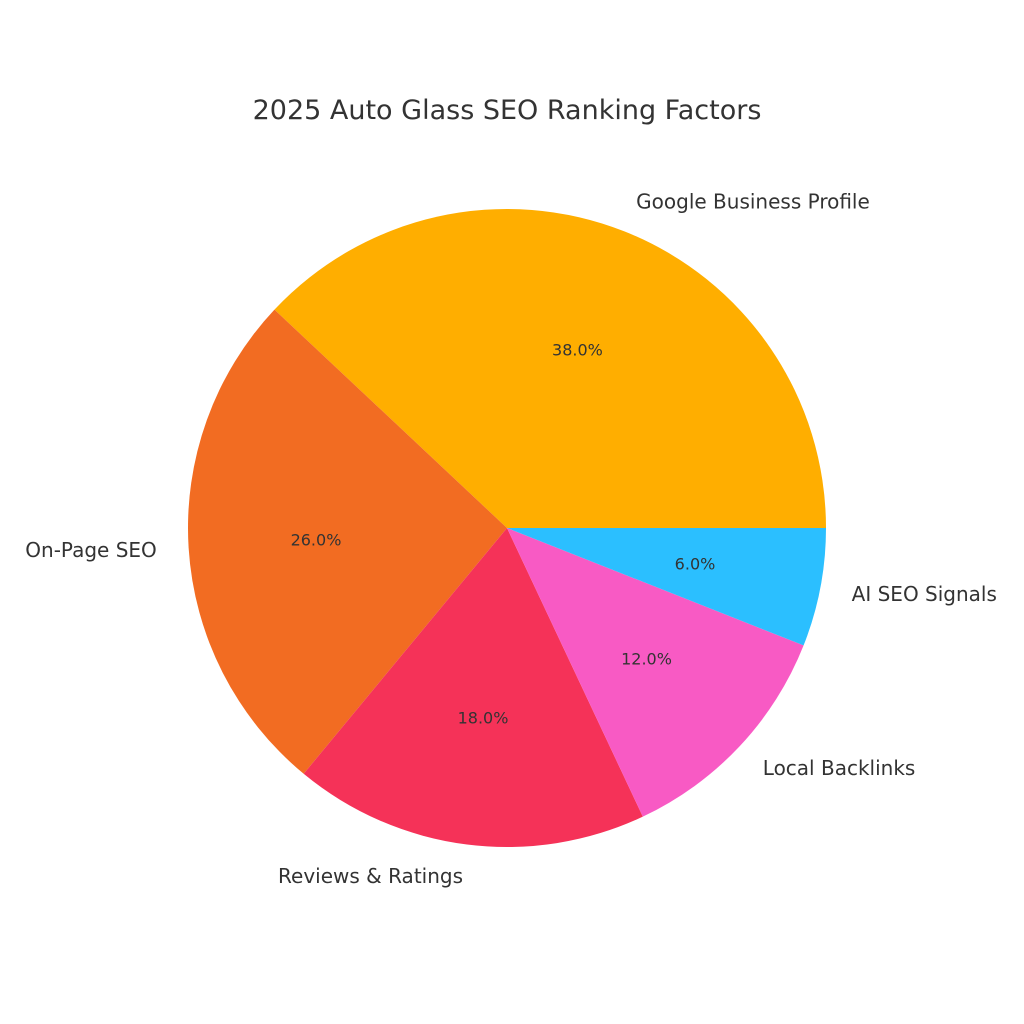 The height and width of the screenshot is (1024, 1024). Describe the element at coordinates (695, 563) in the screenshot. I see `percent-label-ai-seo-signals: 6.0%` at that location.